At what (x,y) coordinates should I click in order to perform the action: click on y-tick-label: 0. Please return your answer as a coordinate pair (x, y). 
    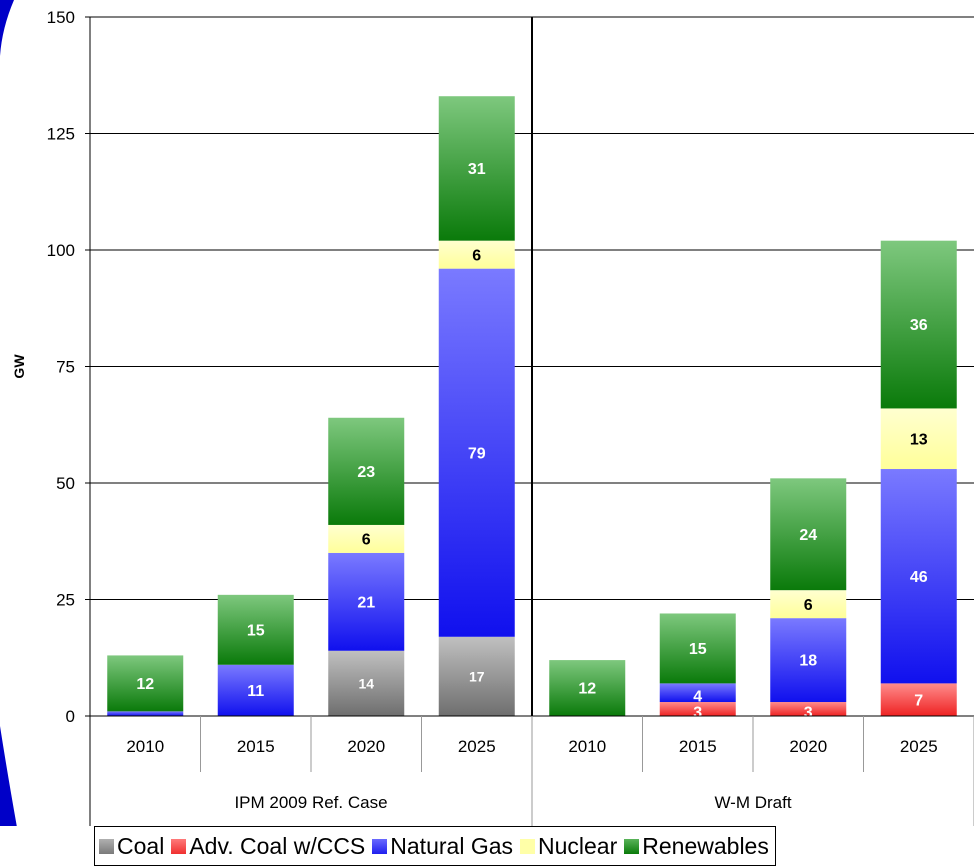
    Looking at the image, I should click on (70, 716).